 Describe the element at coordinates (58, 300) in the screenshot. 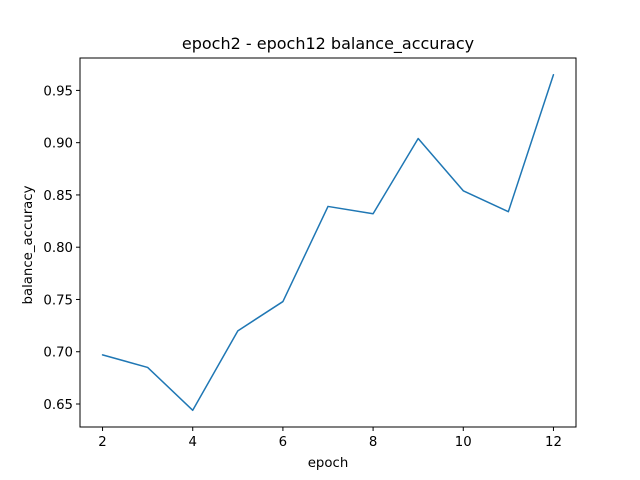

I see `y-tick-label: 0.75` at that location.